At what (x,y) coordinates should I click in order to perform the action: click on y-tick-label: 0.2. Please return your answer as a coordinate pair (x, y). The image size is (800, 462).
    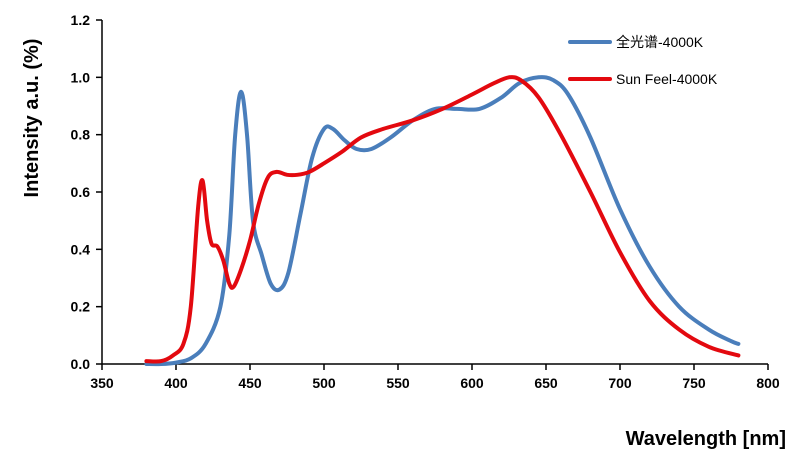
    Looking at the image, I should click on (81, 307).